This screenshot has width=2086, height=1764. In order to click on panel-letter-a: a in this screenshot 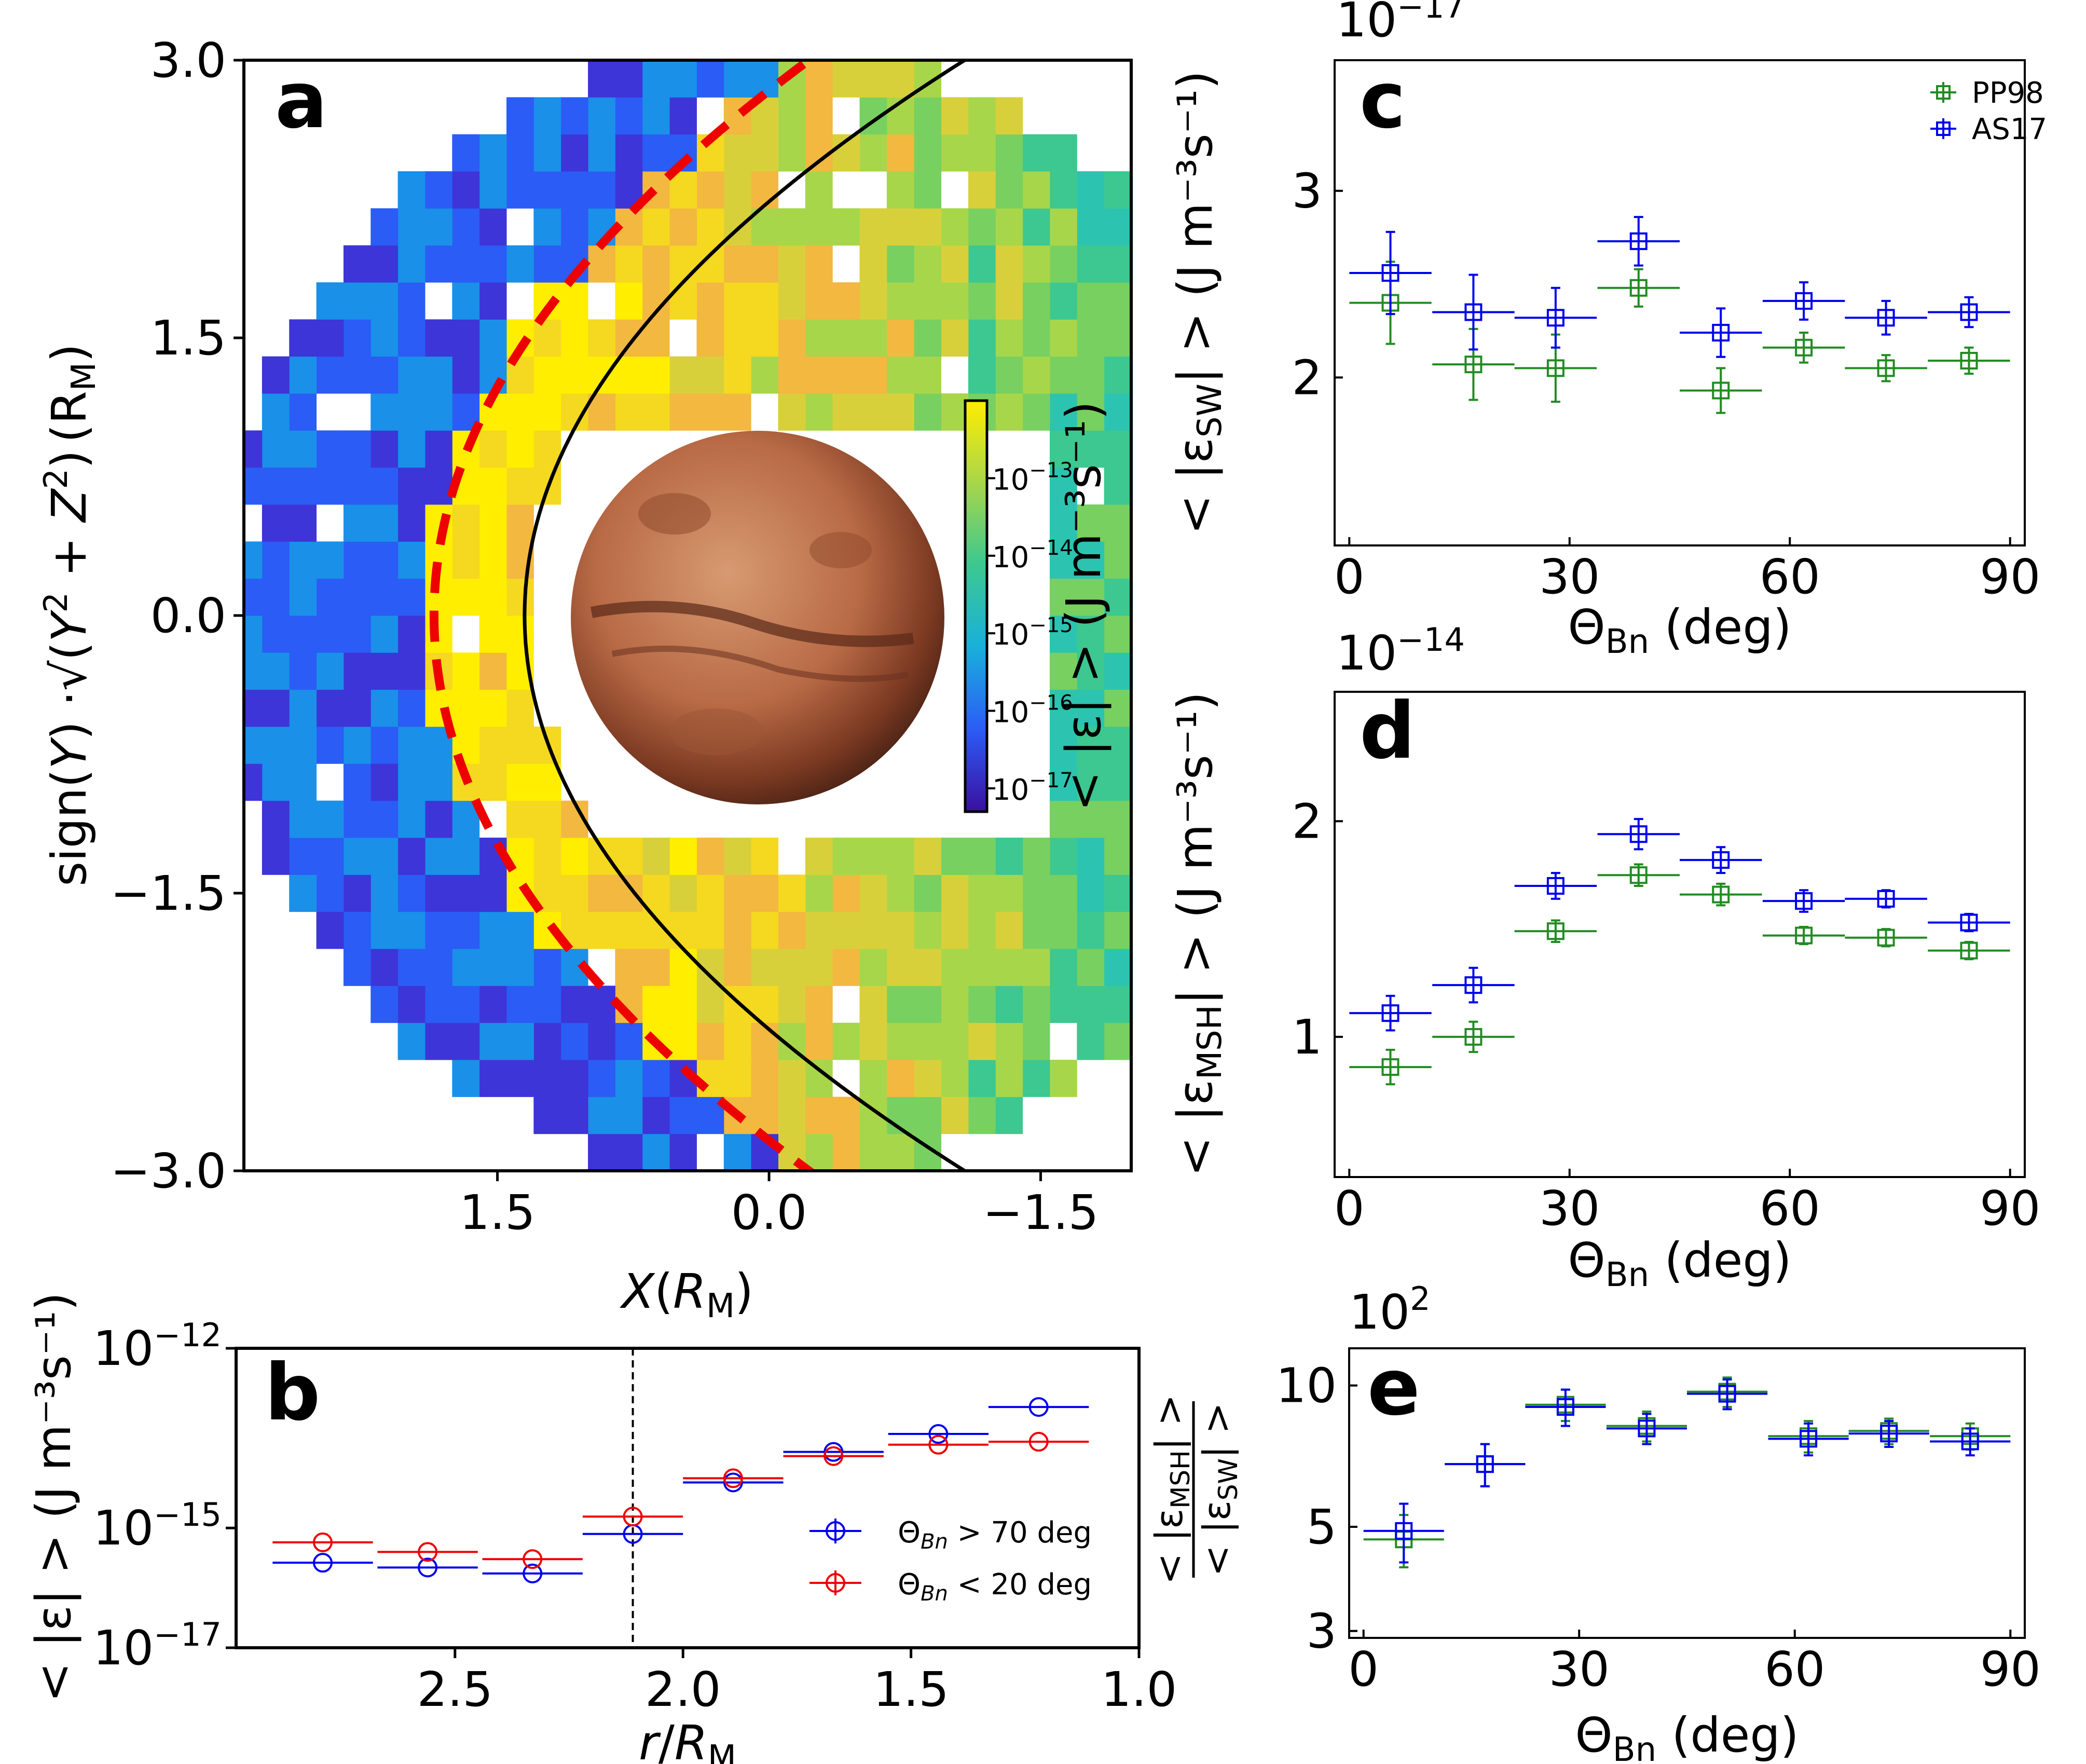, I will do `click(301, 101)`.